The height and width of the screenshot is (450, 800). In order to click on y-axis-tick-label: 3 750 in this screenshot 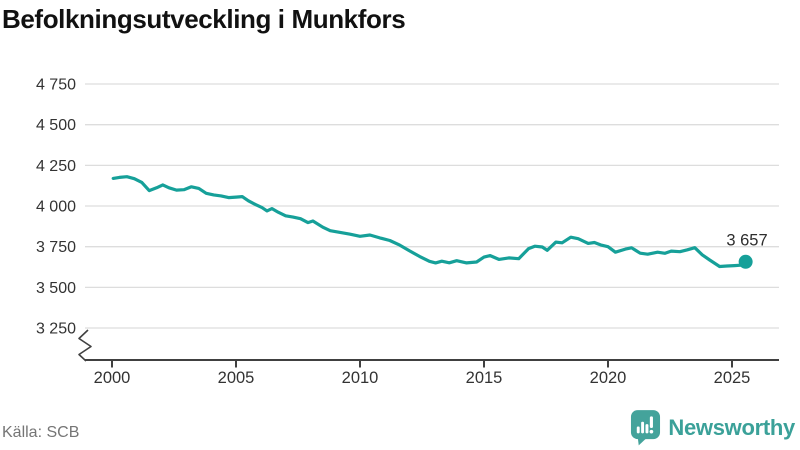, I will do `click(56, 247)`.